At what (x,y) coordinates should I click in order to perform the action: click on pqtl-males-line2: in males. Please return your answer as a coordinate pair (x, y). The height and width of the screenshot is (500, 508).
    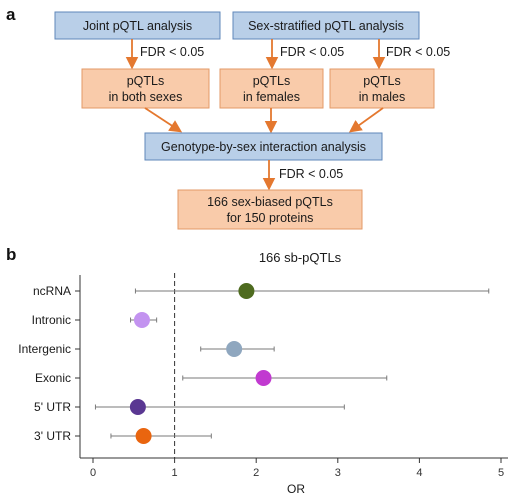
    Looking at the image, I should click on (382, 97).